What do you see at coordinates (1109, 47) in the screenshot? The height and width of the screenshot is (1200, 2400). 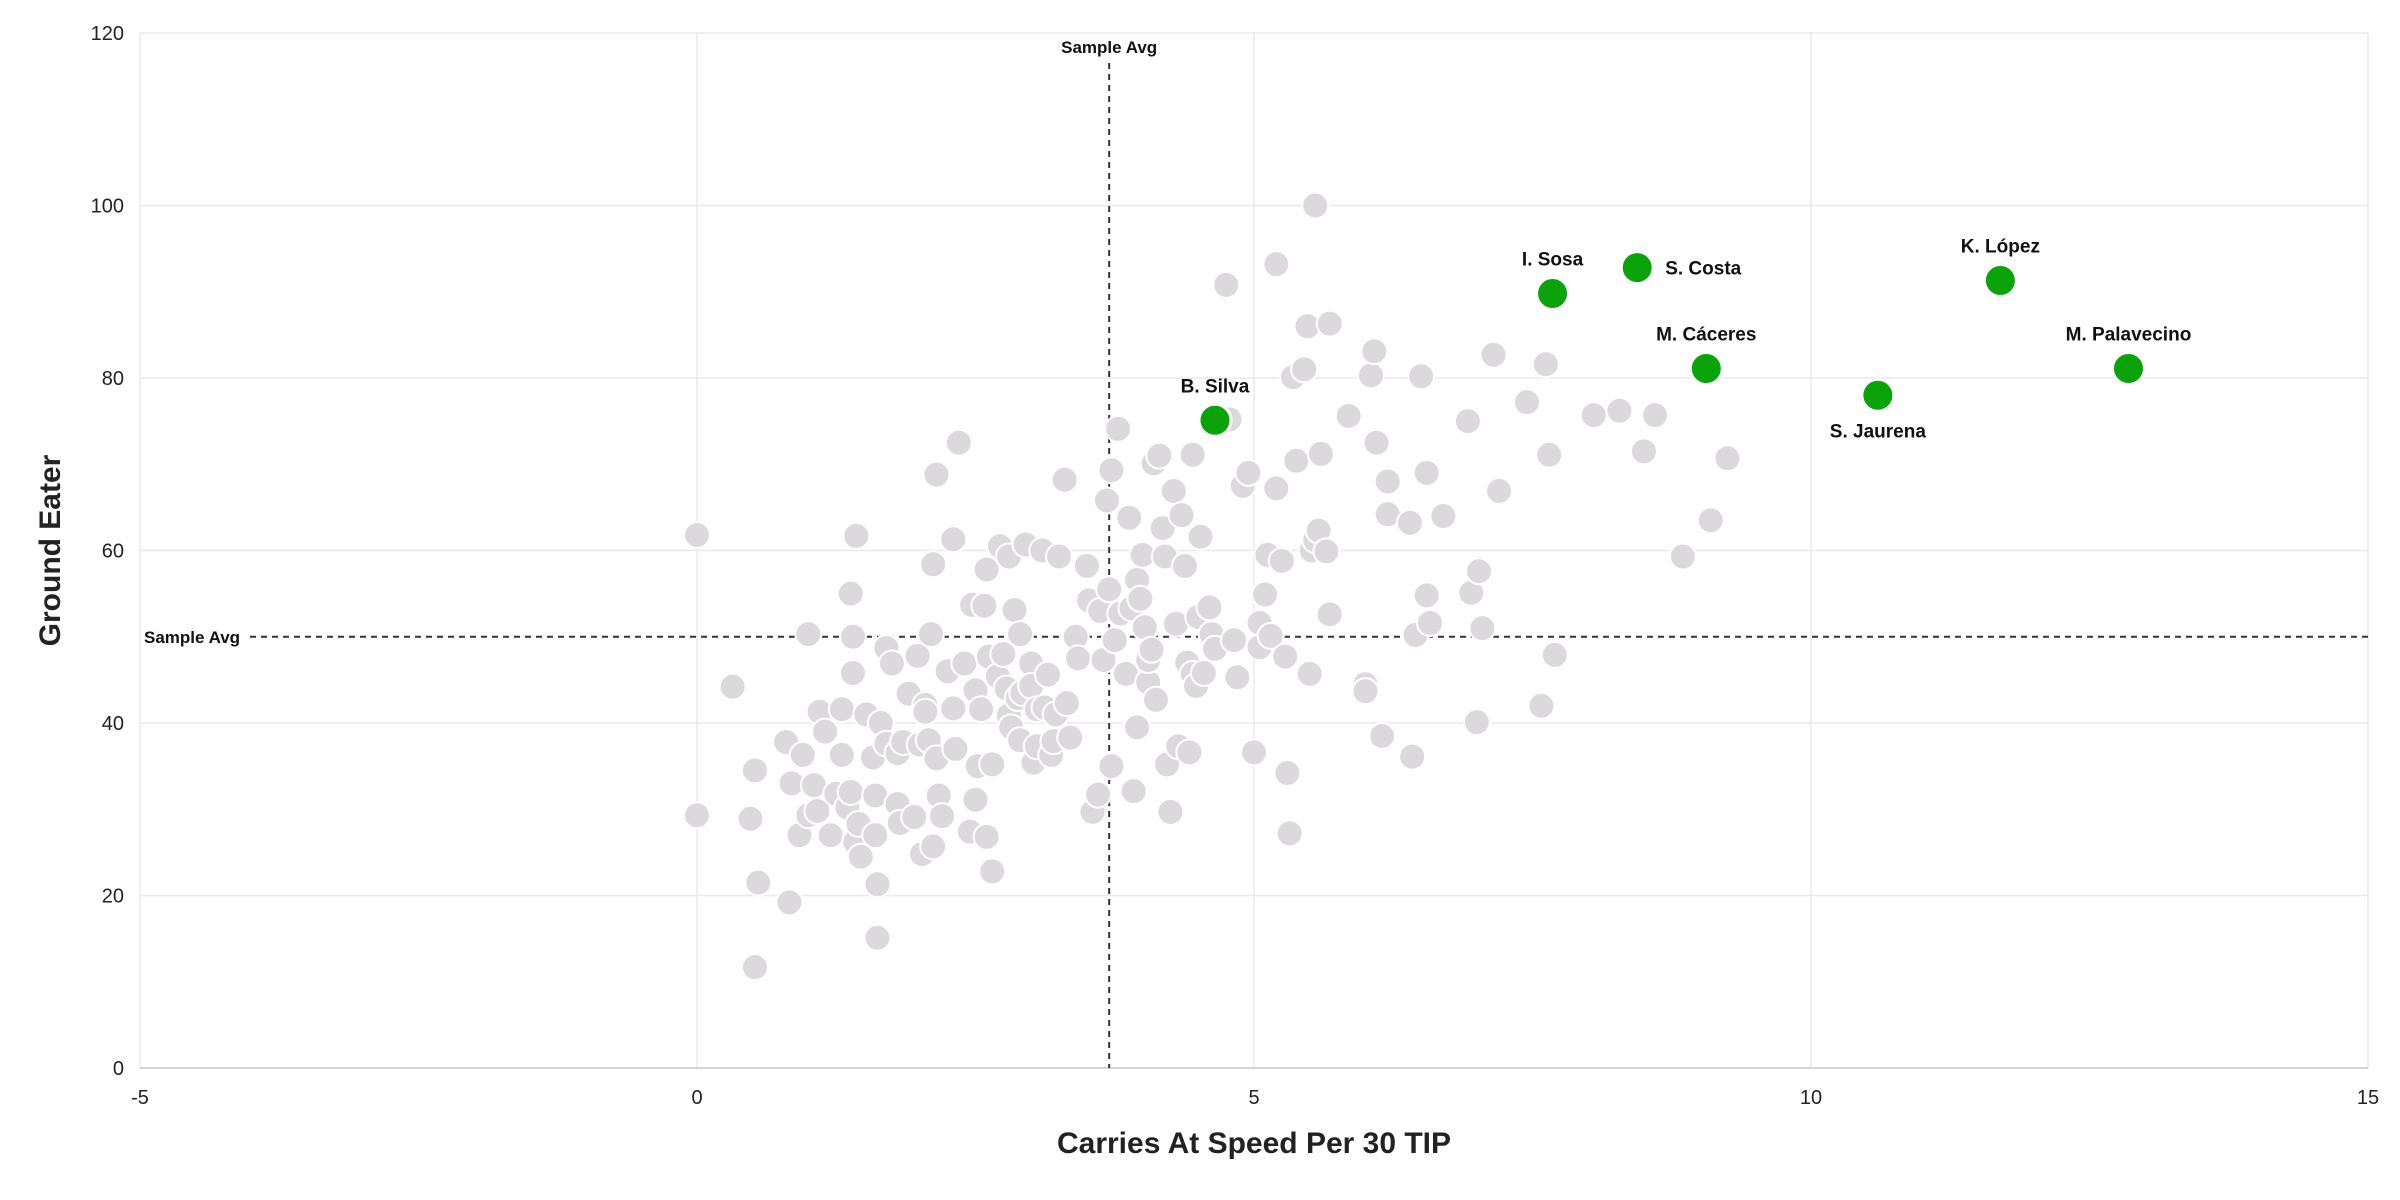 I see `x-sample-avg-label: Sample Avg` at bounding box center [1109, 47].